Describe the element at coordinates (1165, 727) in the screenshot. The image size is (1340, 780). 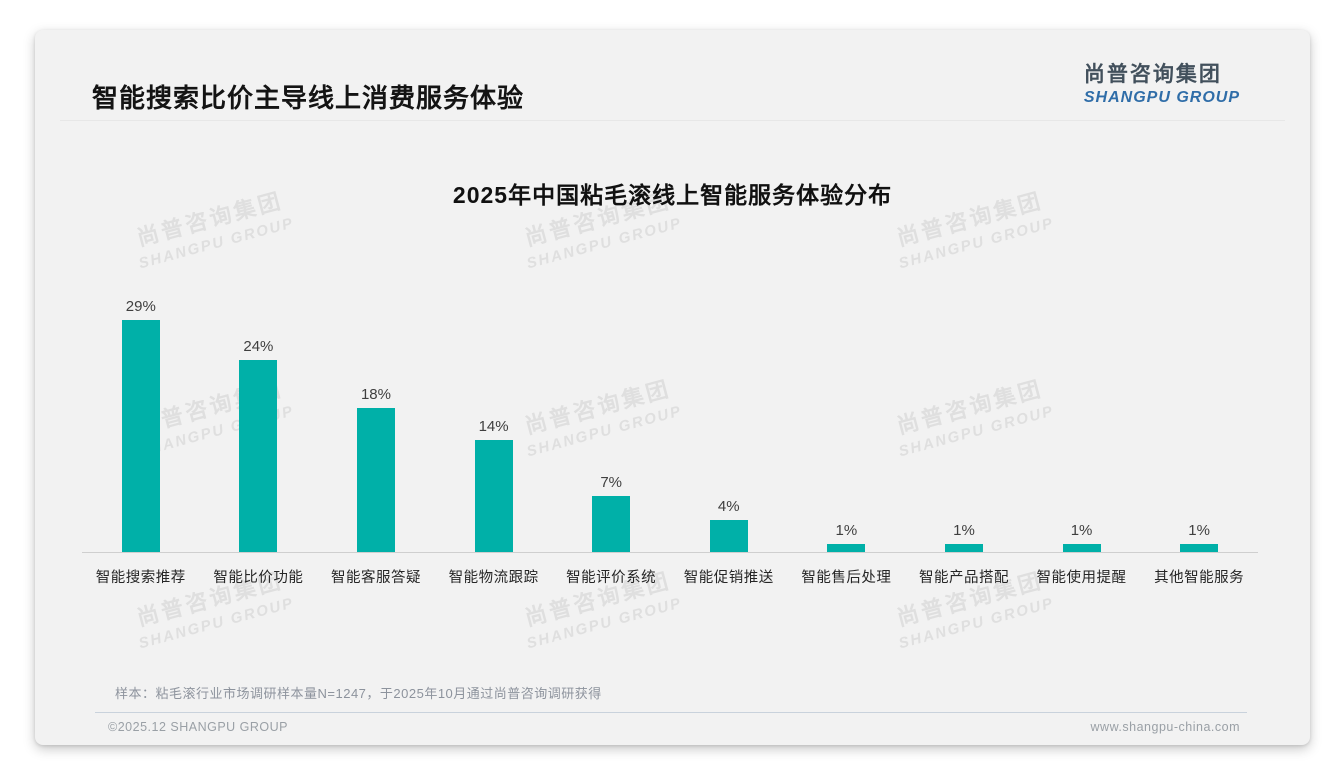
I see `footer-url: www.shangpu-china.com` at that location.